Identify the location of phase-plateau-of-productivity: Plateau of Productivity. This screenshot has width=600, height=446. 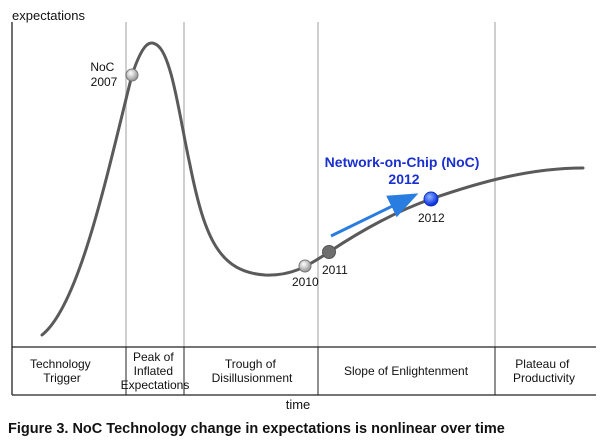
(544, 371).